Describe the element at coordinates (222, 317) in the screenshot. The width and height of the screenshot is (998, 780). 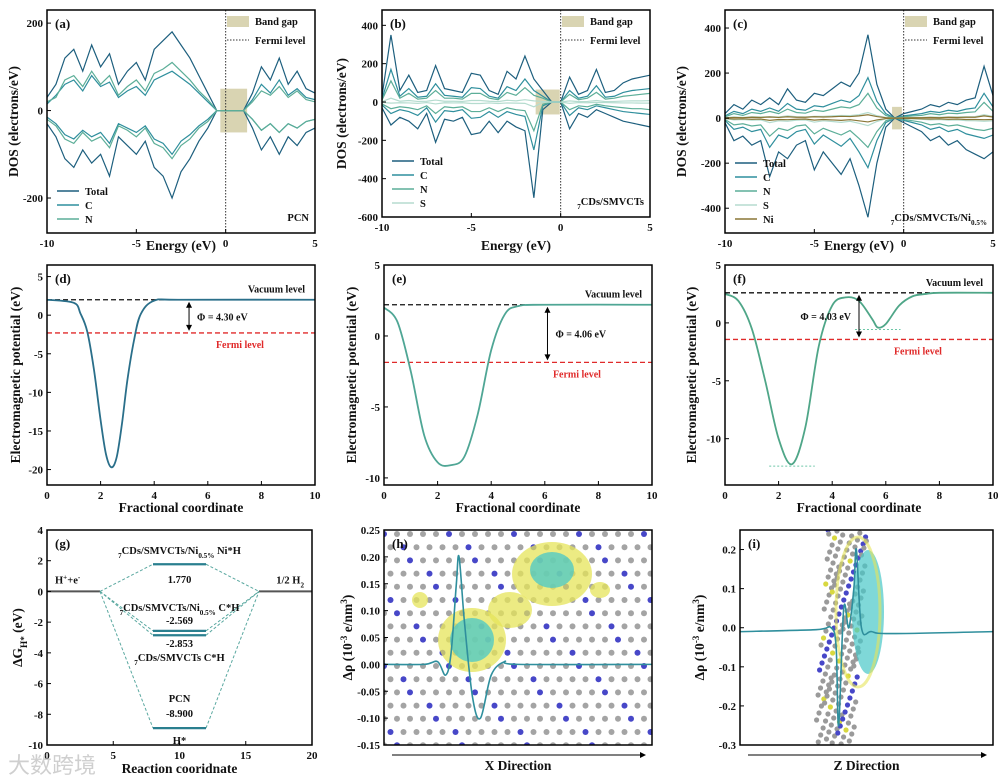
I see `work-function-label: Φ = 4.30 eV` at that location.